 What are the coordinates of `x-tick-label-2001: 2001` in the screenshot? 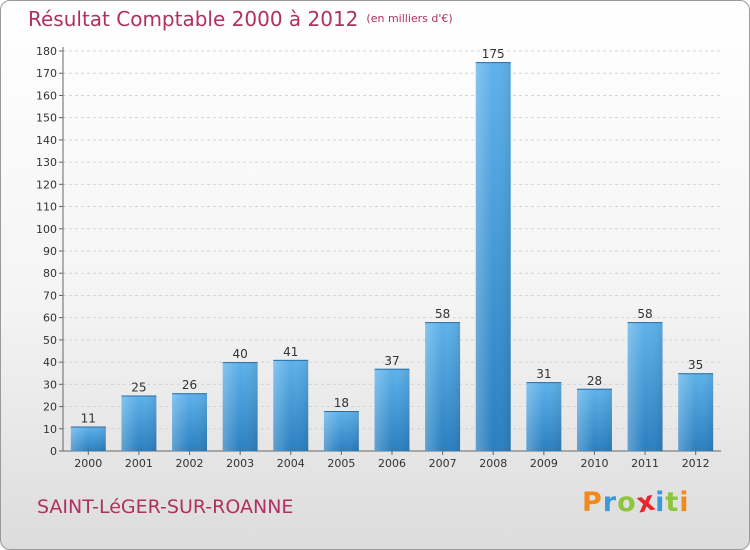 It's located at (139, 463).